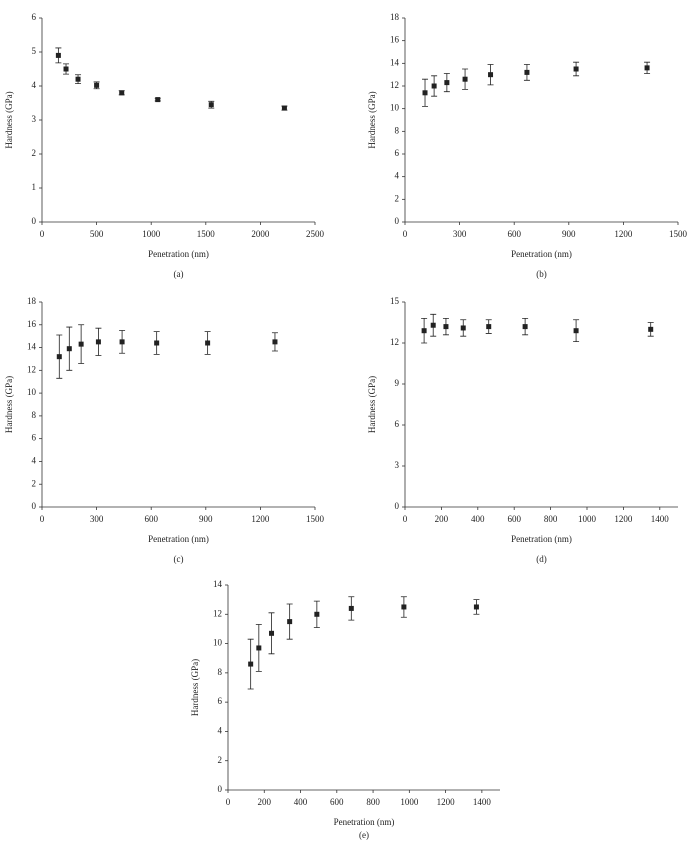 This screenshot has height=842, width=690. I want to click on panel-caption: (d), so click(541, 559).